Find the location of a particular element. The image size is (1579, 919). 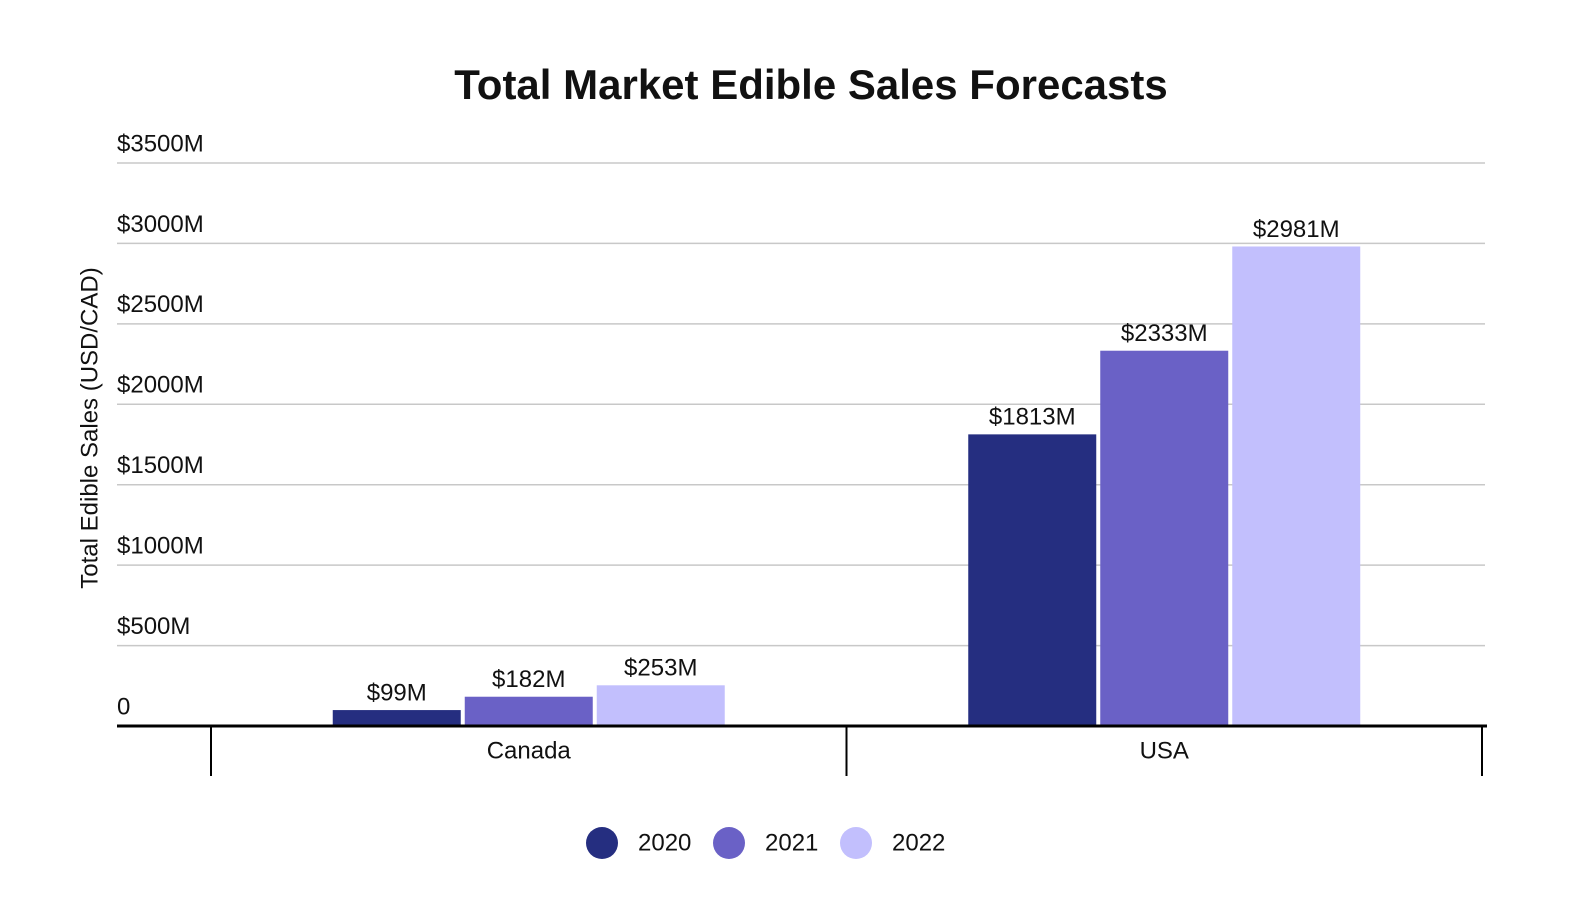

data-label: $253M is located at coordinates (660, 668).